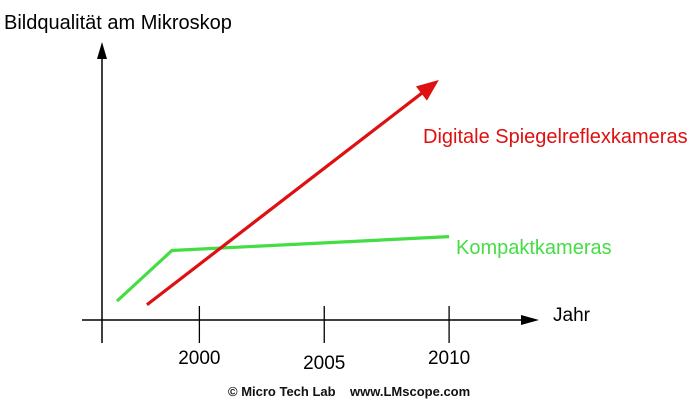 The width and height of the screenshot is (700, 401). What do you see at coordinates (530, 320) in the screenshot?
I see `x-axis-arrow-icon` at bounding box center [530, 320].